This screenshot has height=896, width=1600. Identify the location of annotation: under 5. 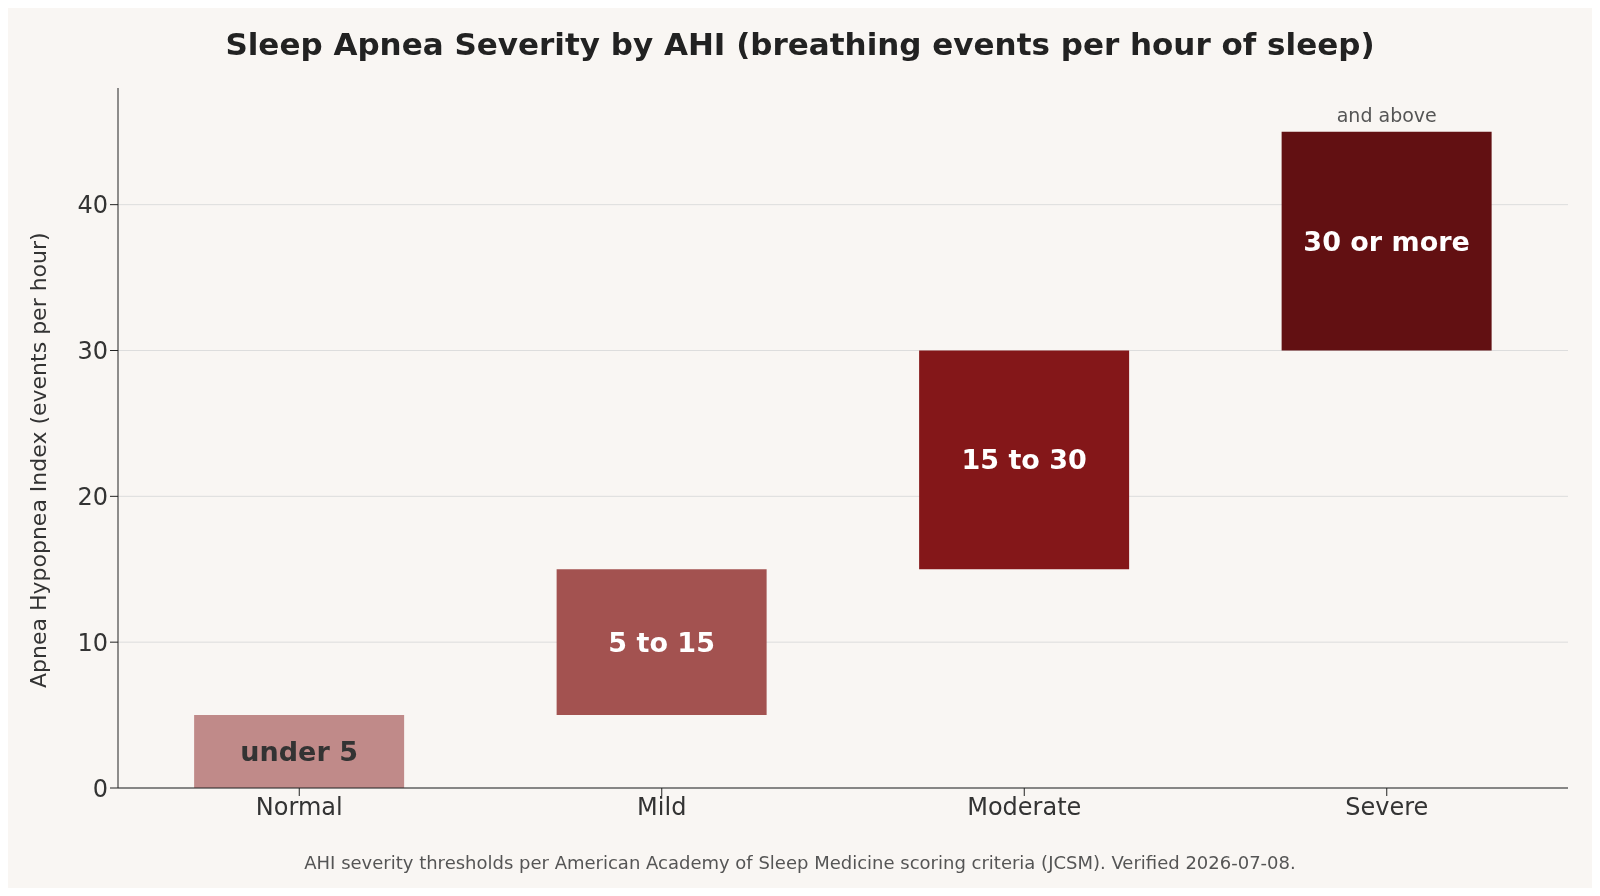
(299, 752).